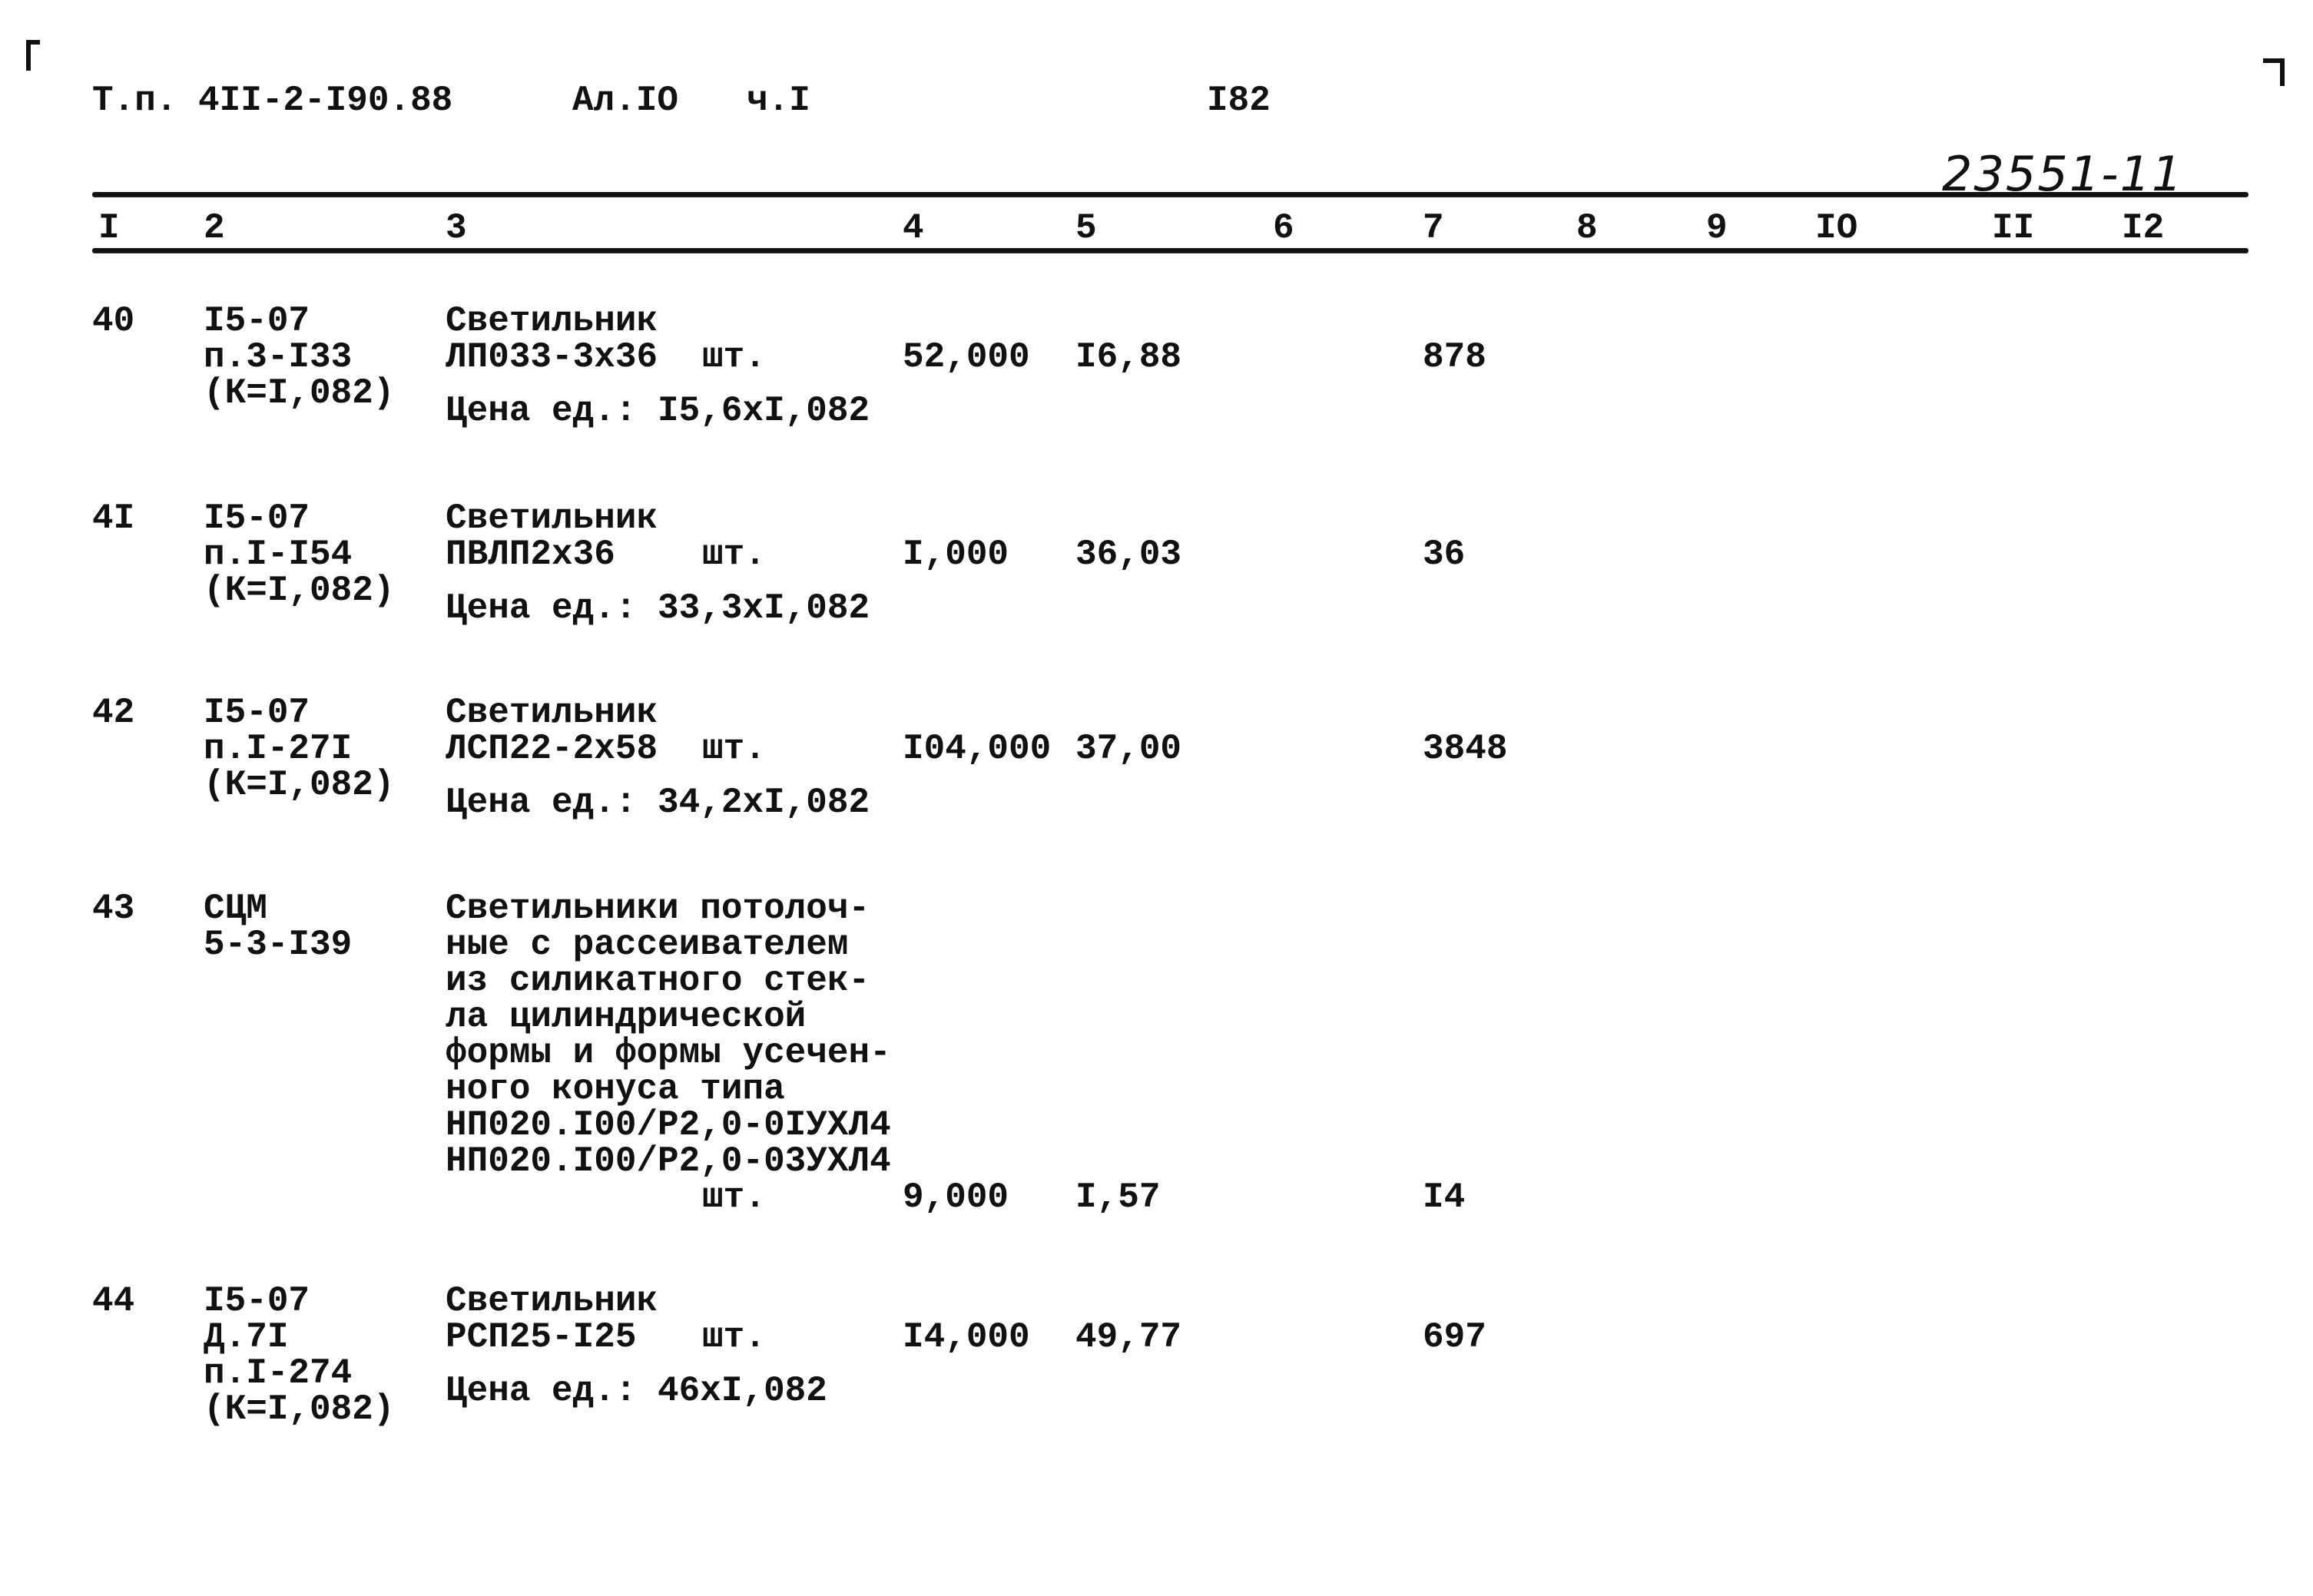 The height and width of the screenshot is (1596, 2313). Describe the element at coordinates (658, 981) in the screenshot. I see `description-line: из силикатного стек-` at that location.